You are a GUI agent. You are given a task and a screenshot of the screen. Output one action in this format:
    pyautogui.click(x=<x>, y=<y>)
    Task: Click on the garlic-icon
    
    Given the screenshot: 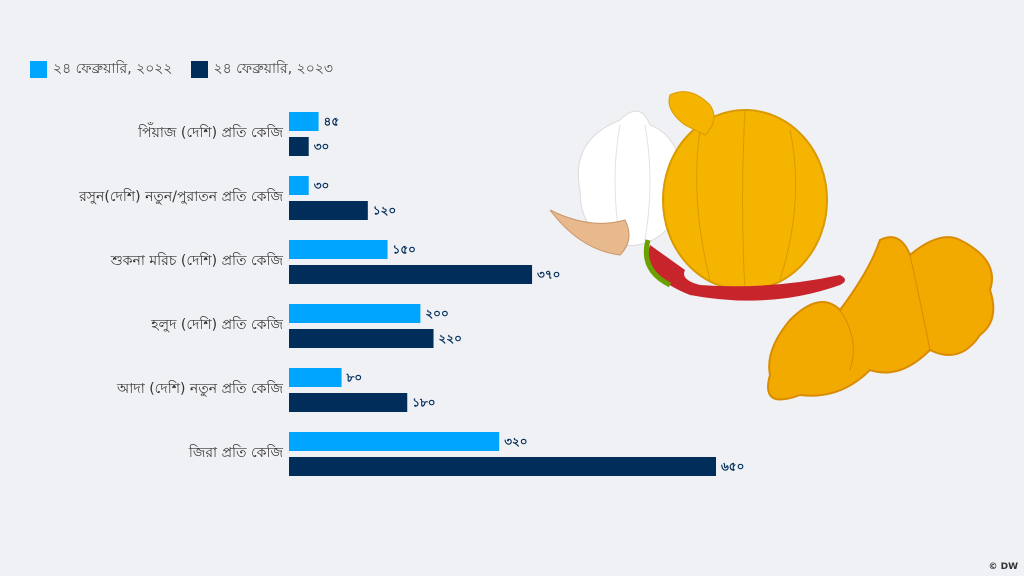 What is the action you would take?
    pyautogui.click(x=616, y=183)
    